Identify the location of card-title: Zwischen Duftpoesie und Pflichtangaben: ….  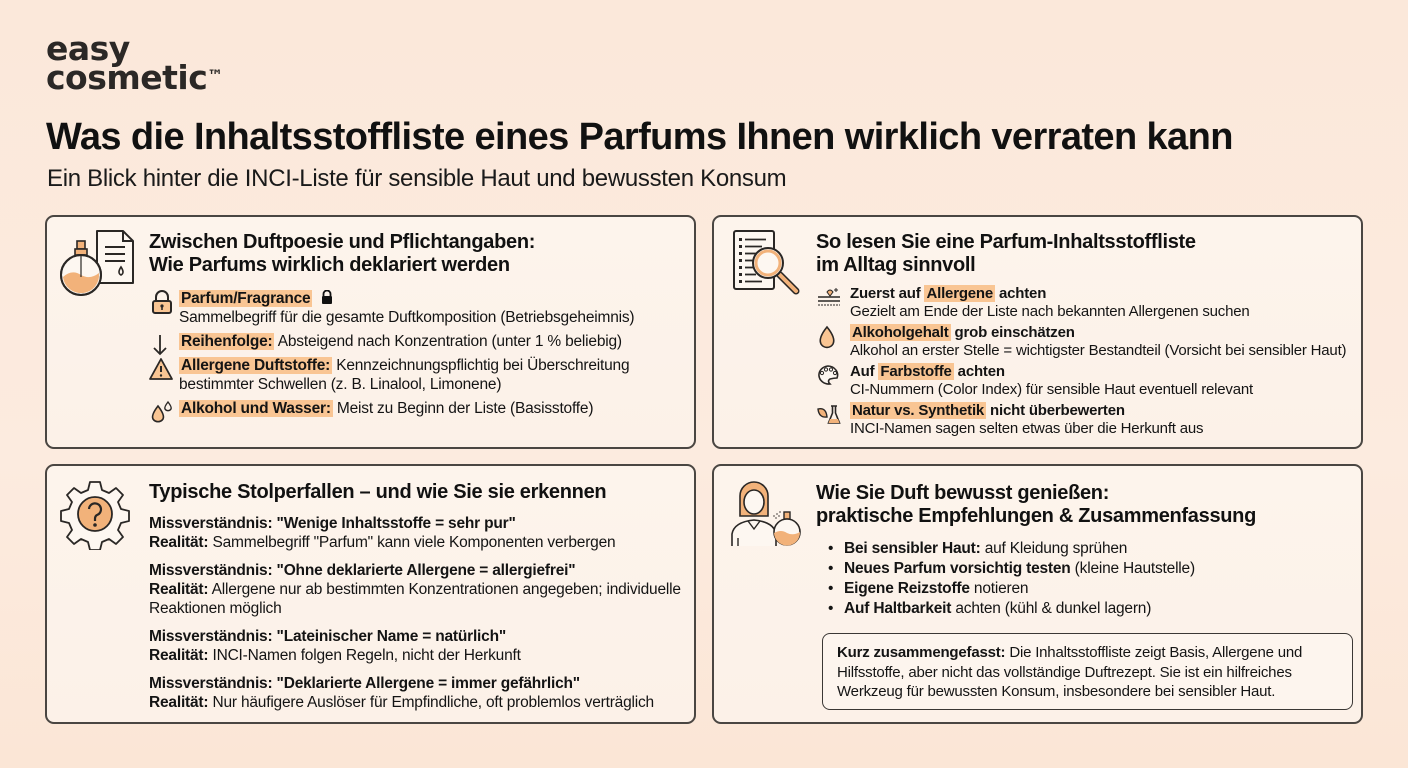
(342, 253).